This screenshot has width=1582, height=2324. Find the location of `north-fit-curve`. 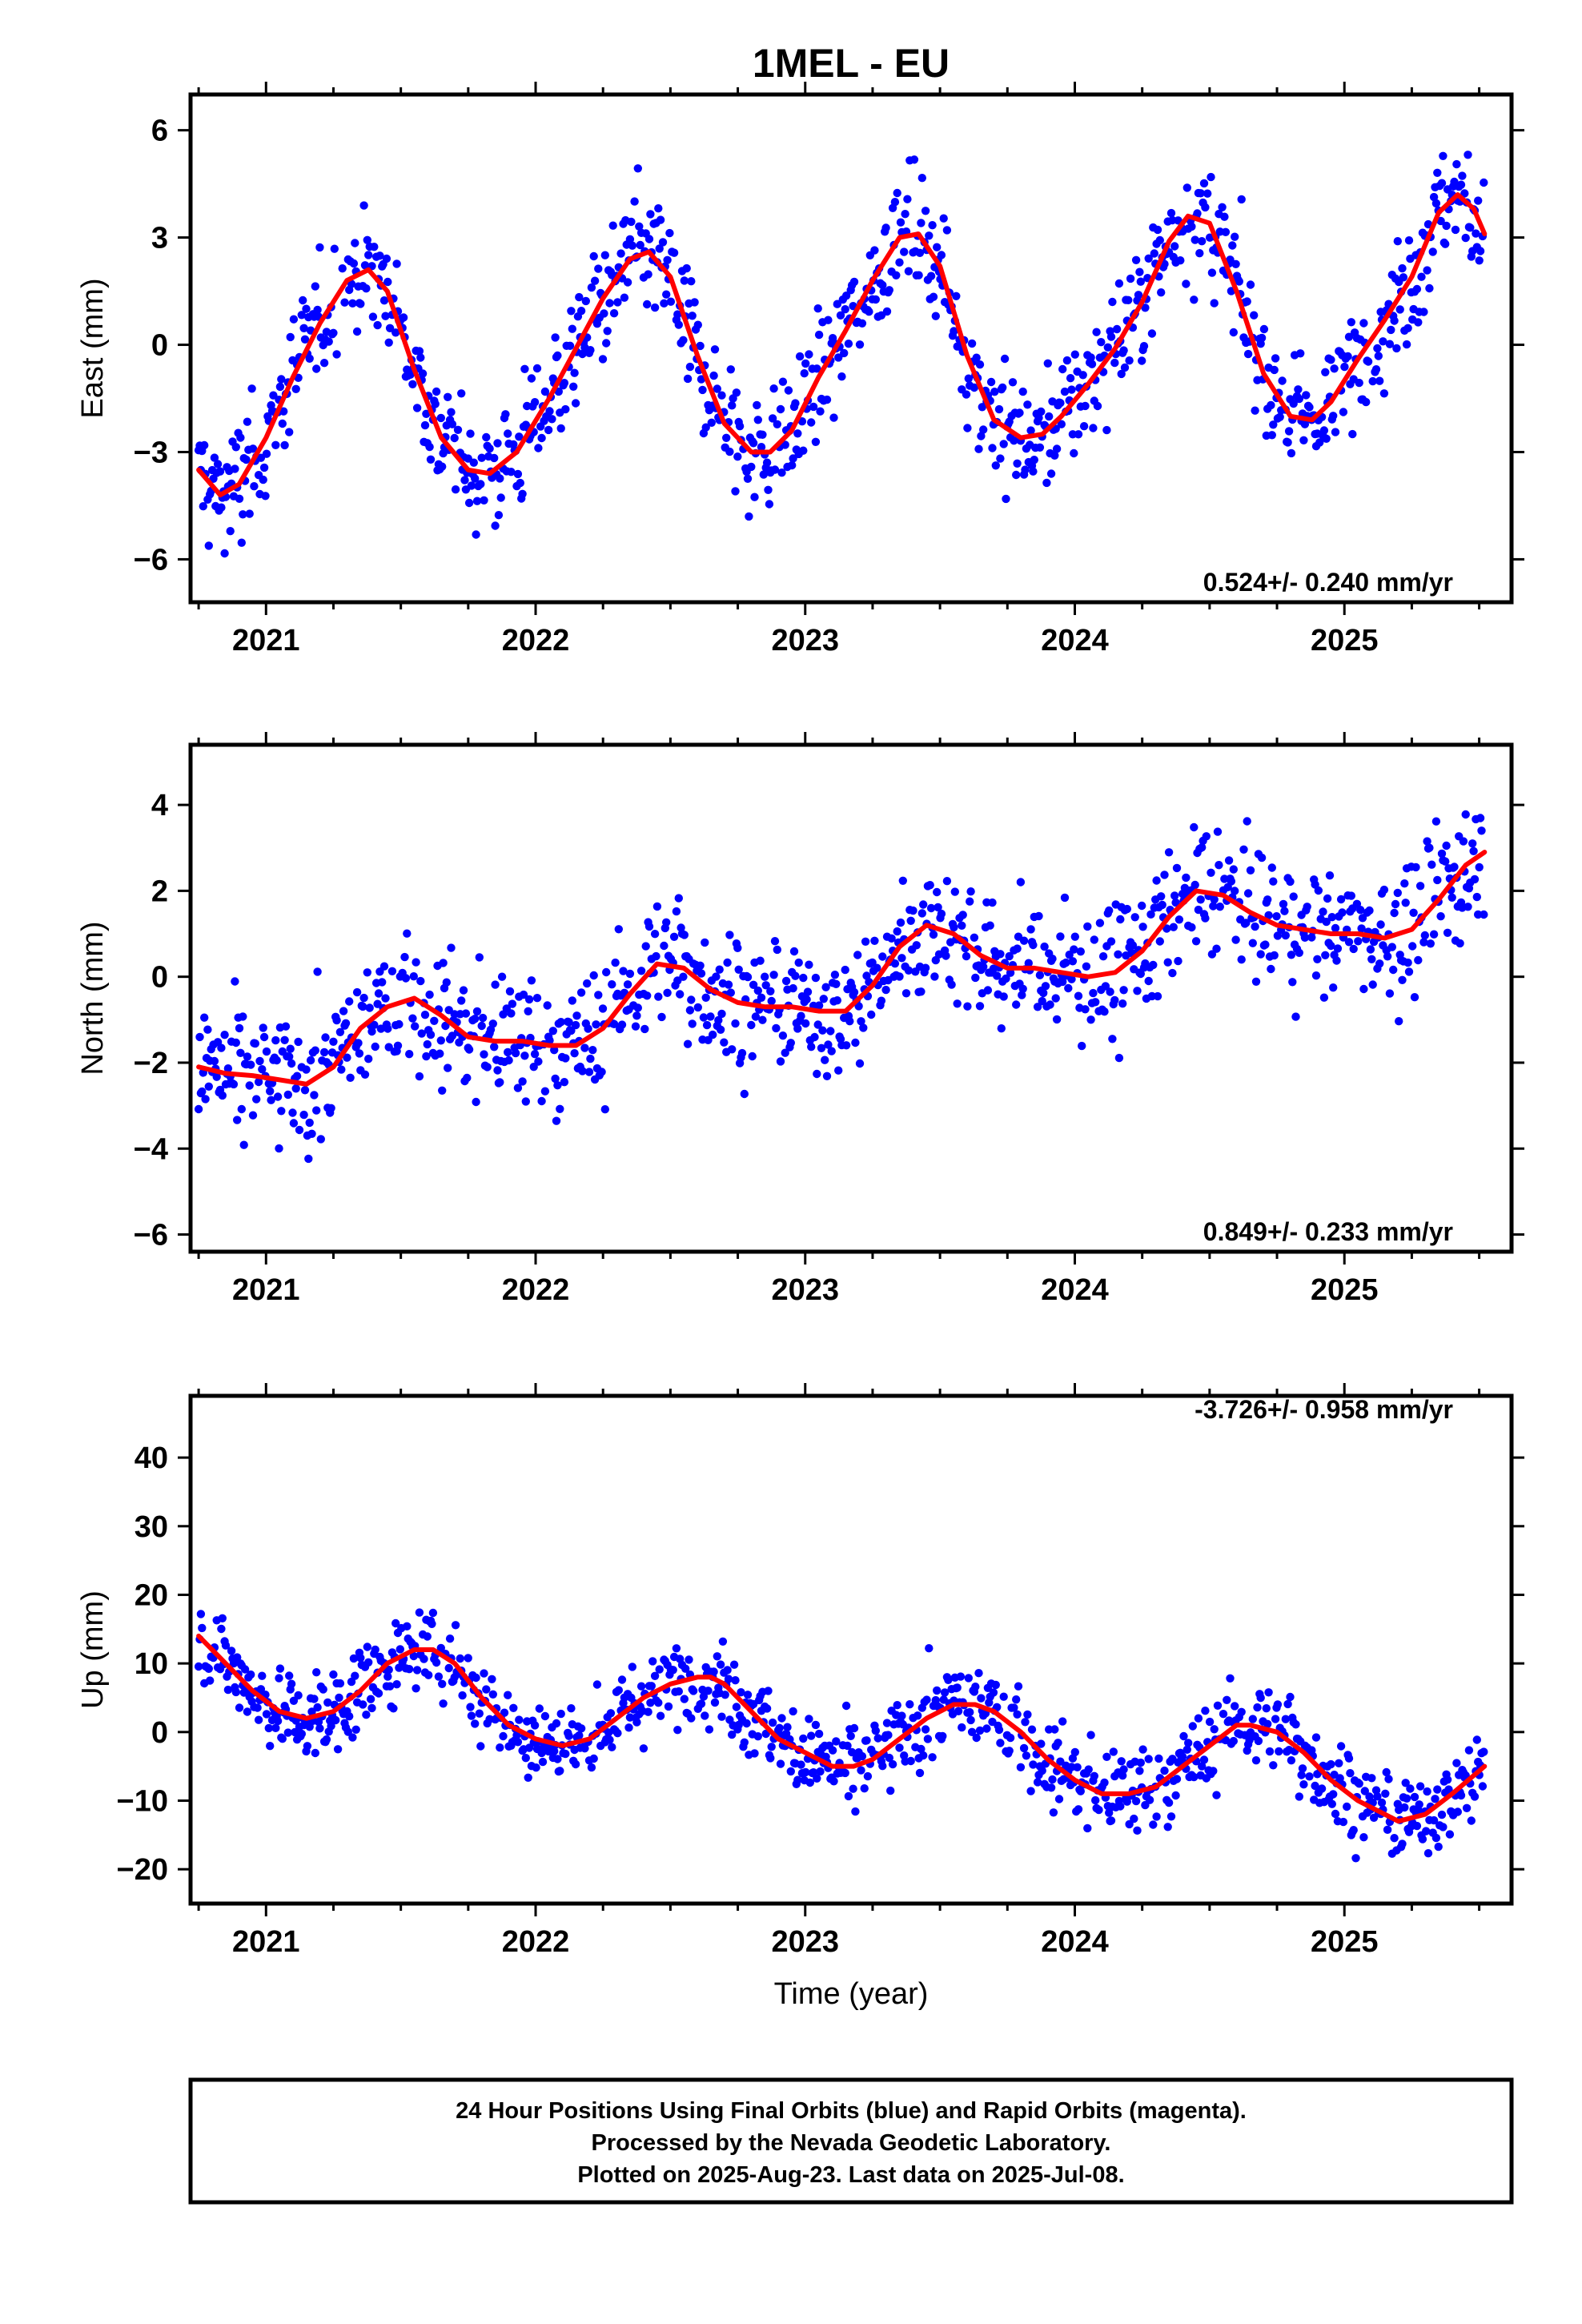

north-fit-curve is located at coordinates (842, 968).